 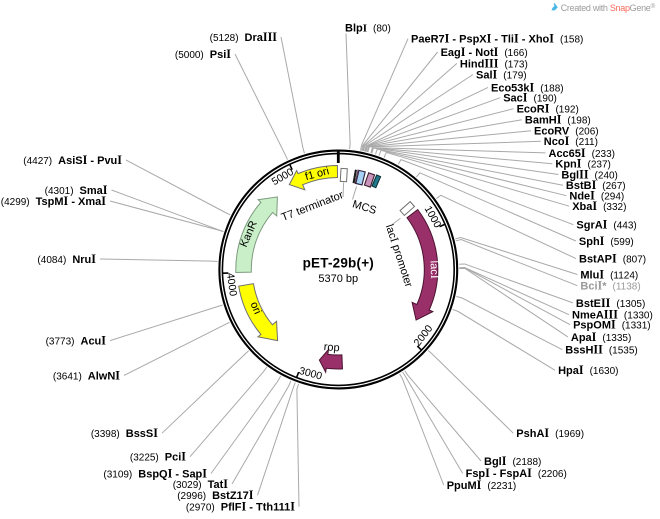 I want to click on svg-text:(3029)TatI: (3029) TatI, so click(x=201, y=484).